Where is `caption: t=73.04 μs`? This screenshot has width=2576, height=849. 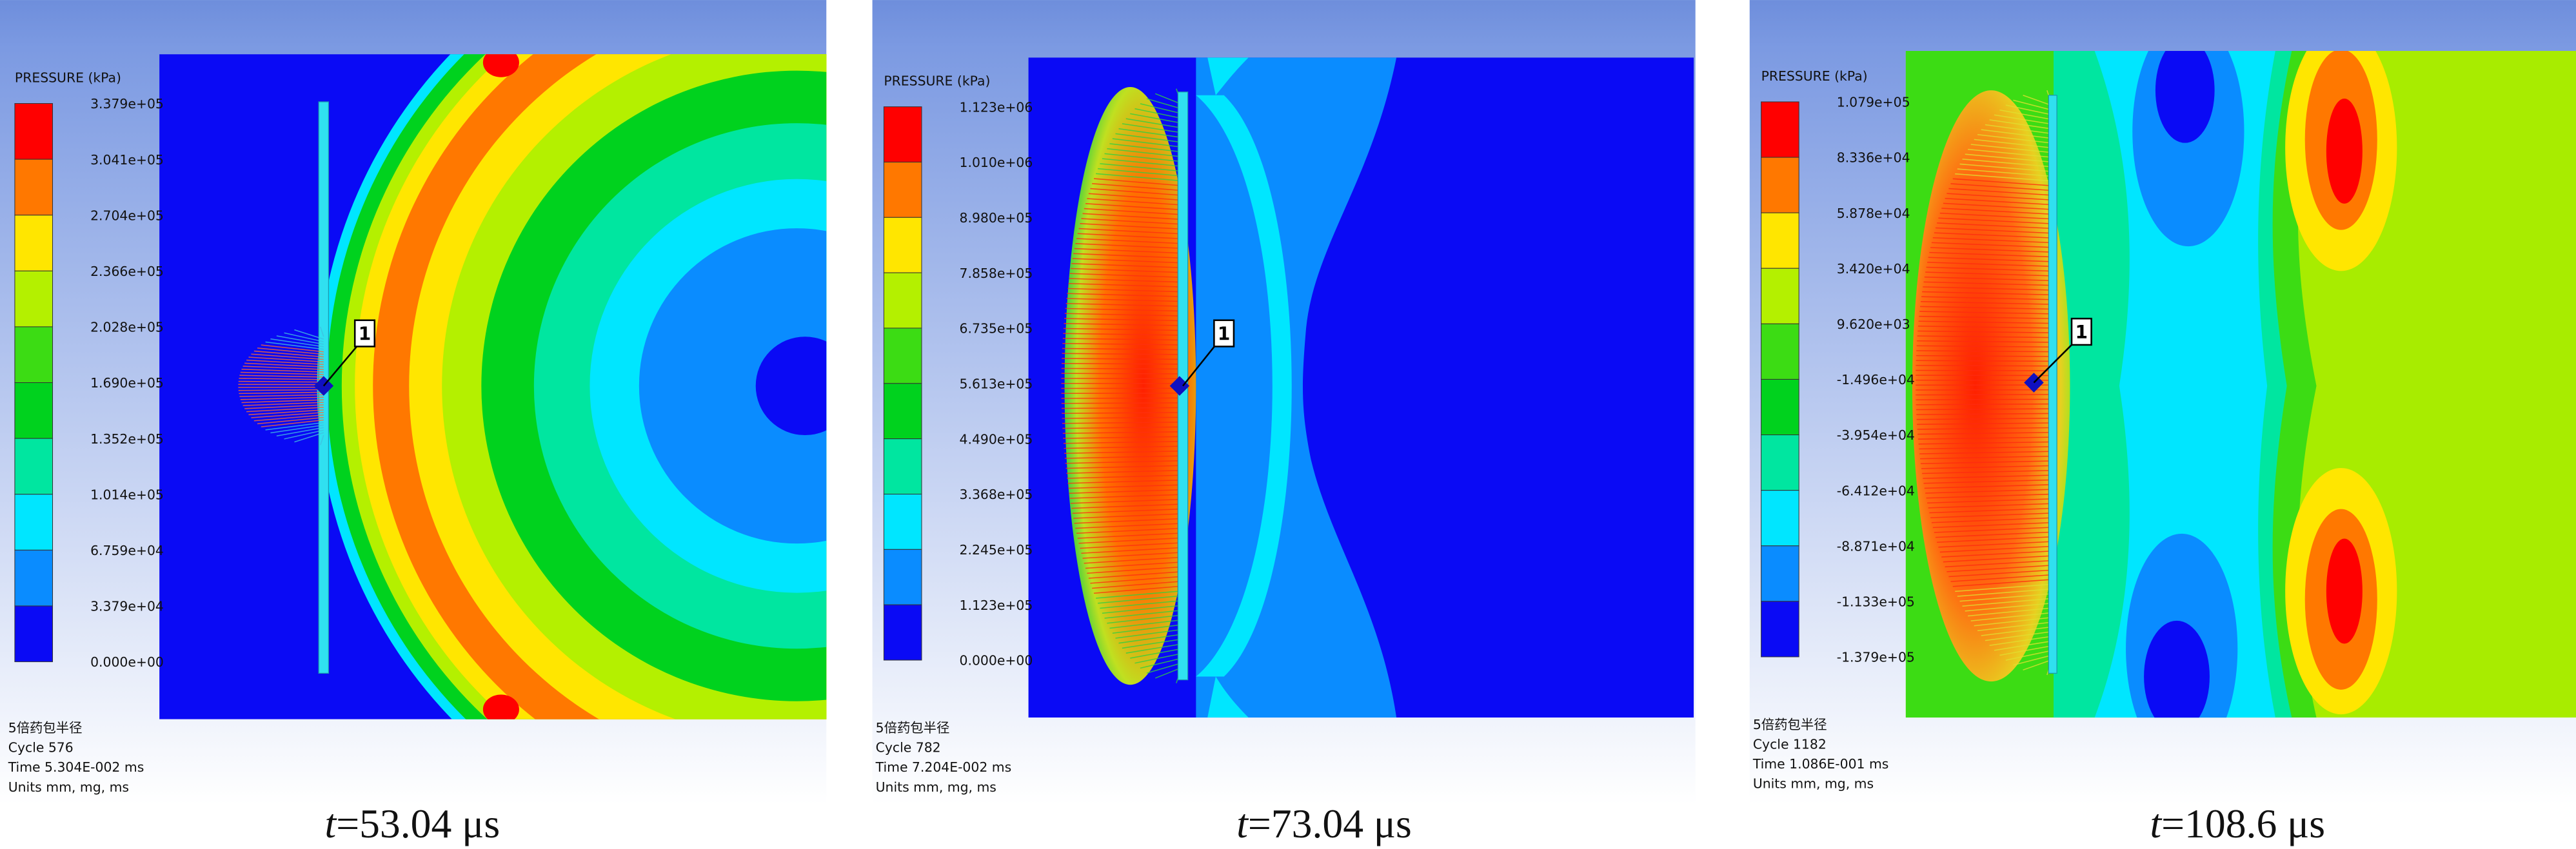 caption: t=73.04 μs is located at coordinates (1324, 823).